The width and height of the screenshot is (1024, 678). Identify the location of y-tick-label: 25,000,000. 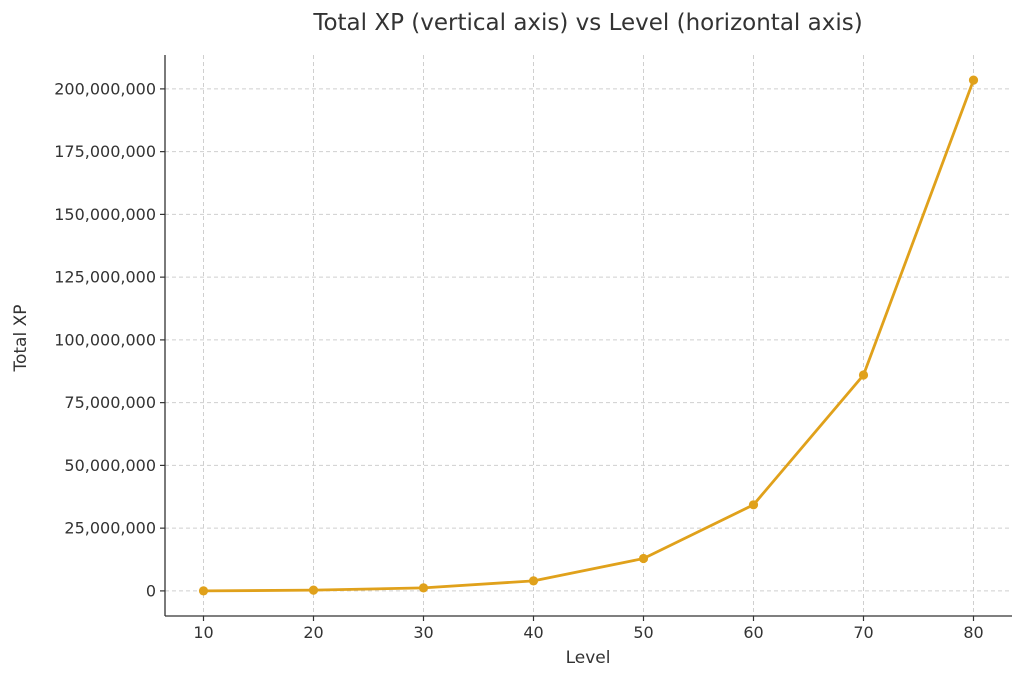
(110, 528).